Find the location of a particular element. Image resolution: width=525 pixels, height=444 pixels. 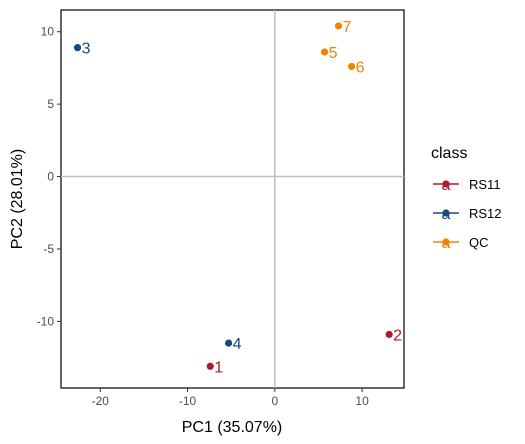

legend-label: QC is located at coordinates (479, 242).